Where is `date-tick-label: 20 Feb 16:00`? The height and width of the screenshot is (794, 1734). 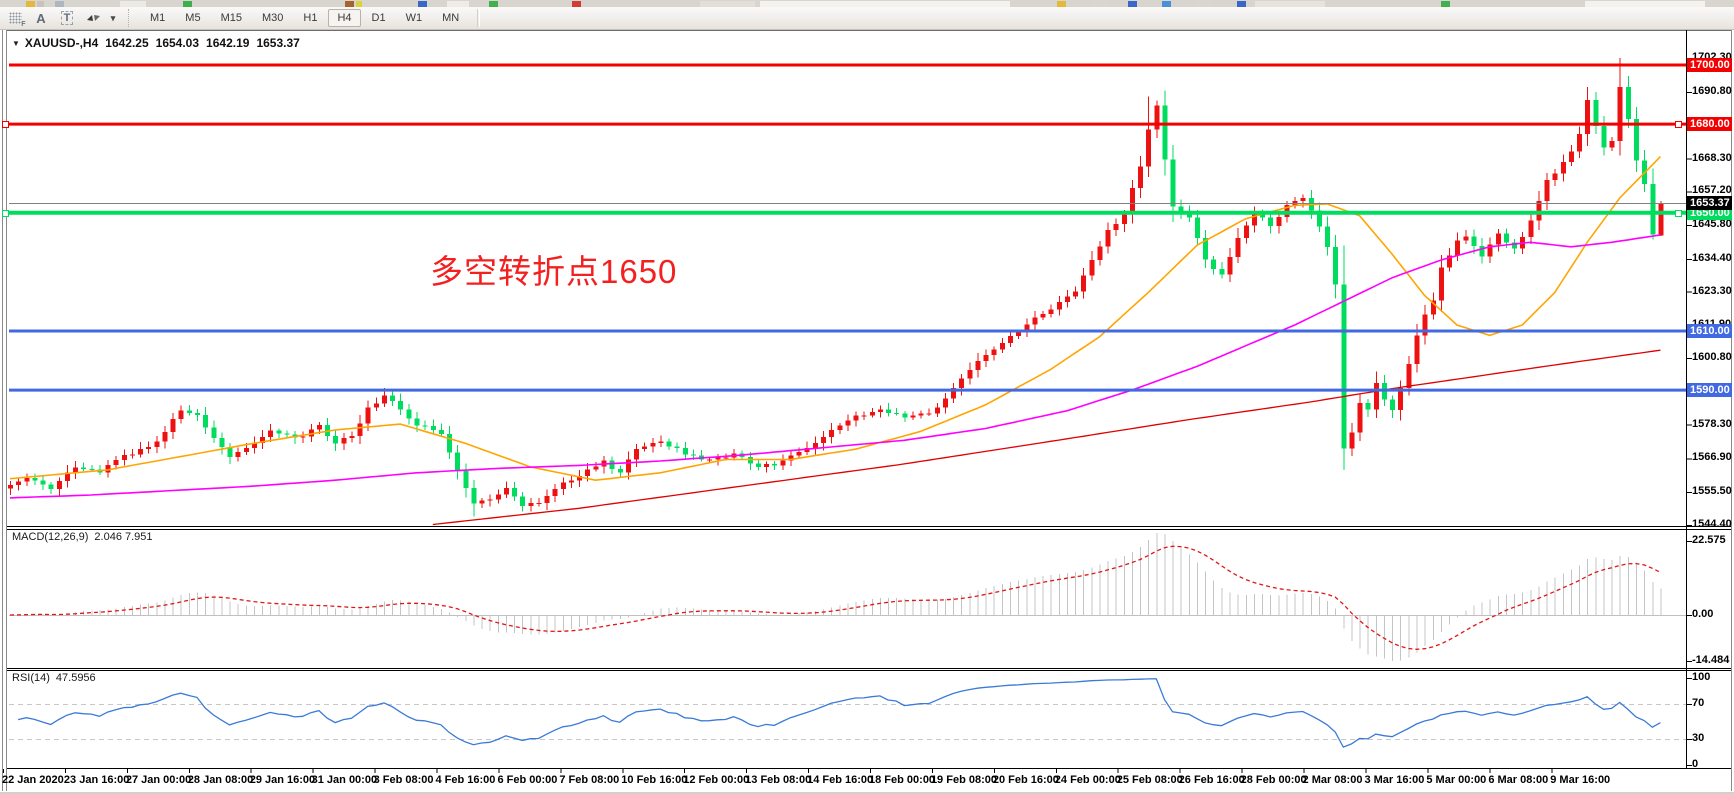 date-tick-label: 20 Feb 16:00 is located at coordinates (1025, 780).